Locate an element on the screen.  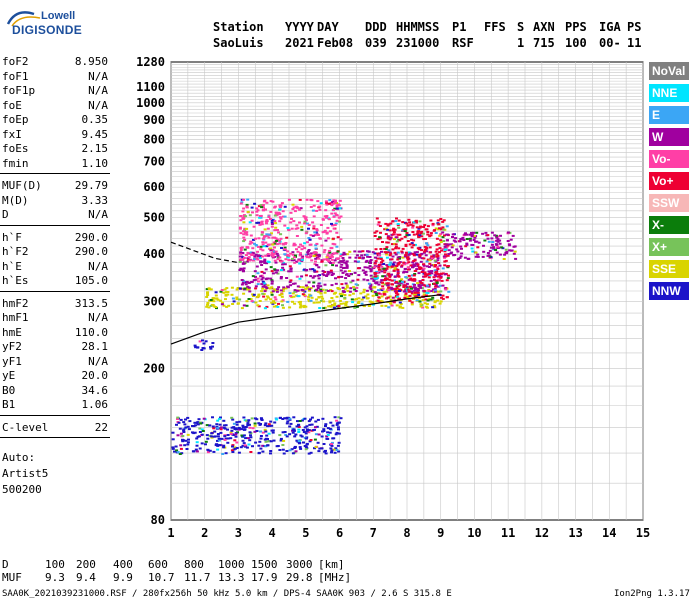
param-row: MUF(D) 29.79 is located at coordinates (55, 186).